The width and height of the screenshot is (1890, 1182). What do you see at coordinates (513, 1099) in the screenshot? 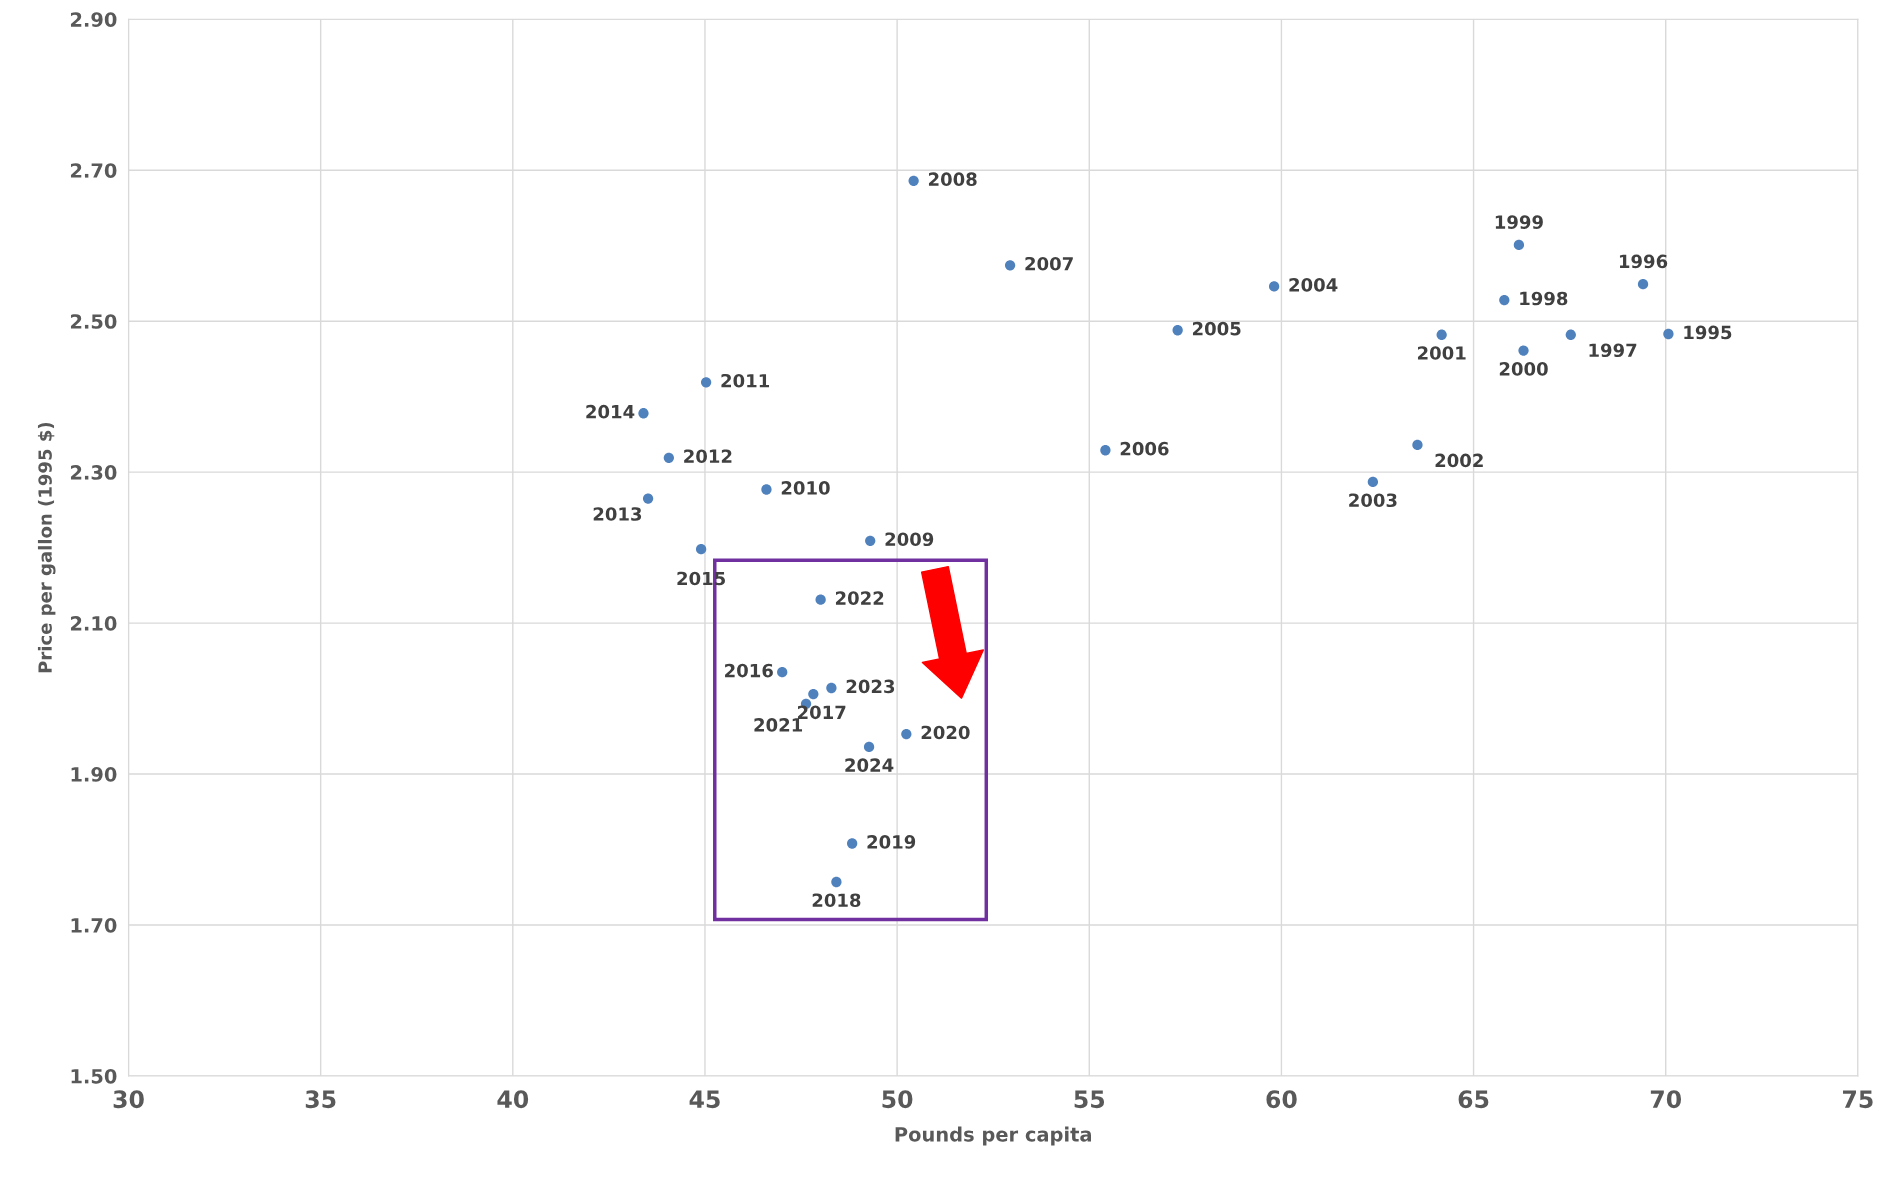
I see `x-tick-label: 40` at bounding box center [513, 1099].